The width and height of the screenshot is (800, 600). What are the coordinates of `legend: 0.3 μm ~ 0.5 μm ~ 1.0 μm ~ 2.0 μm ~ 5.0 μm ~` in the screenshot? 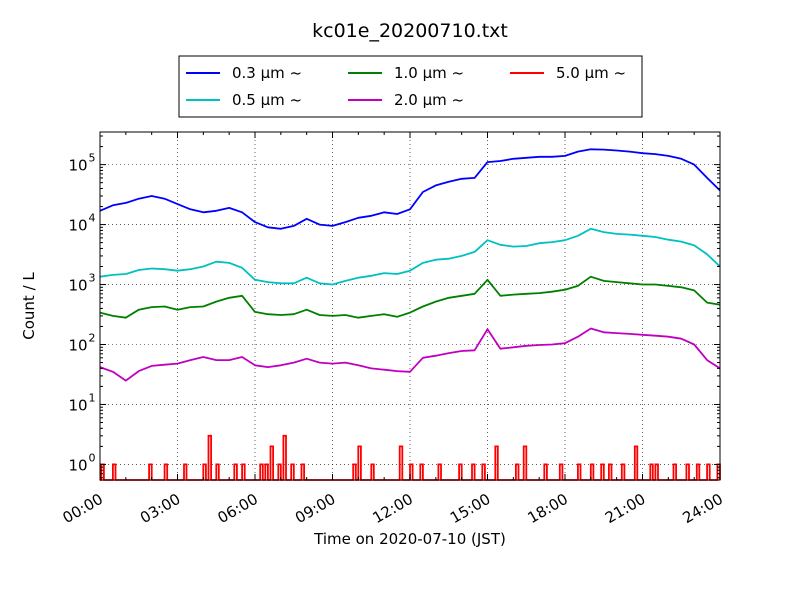 It's located at (410, 86).